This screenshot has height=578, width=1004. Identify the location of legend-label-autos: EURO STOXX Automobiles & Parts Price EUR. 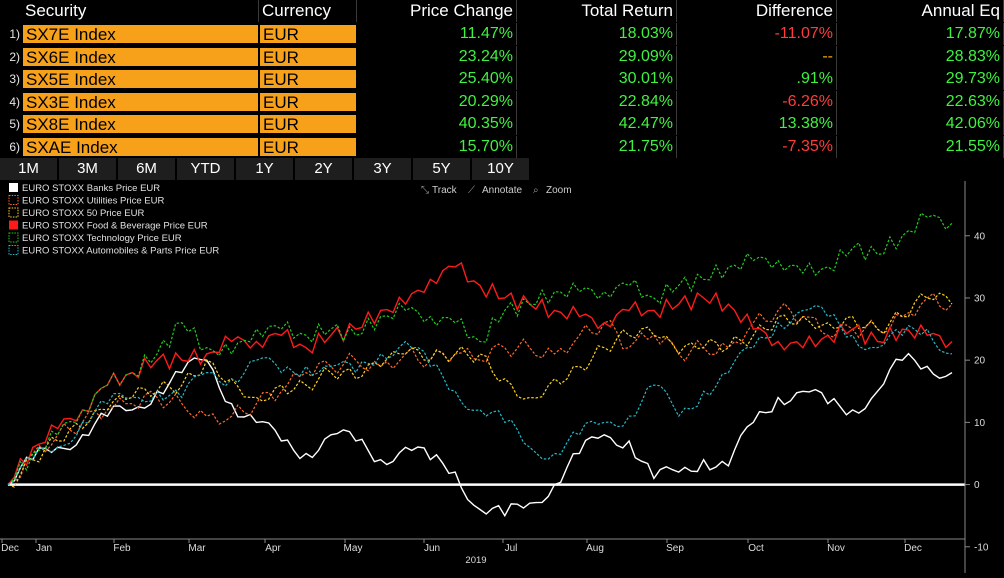
(120, 251).